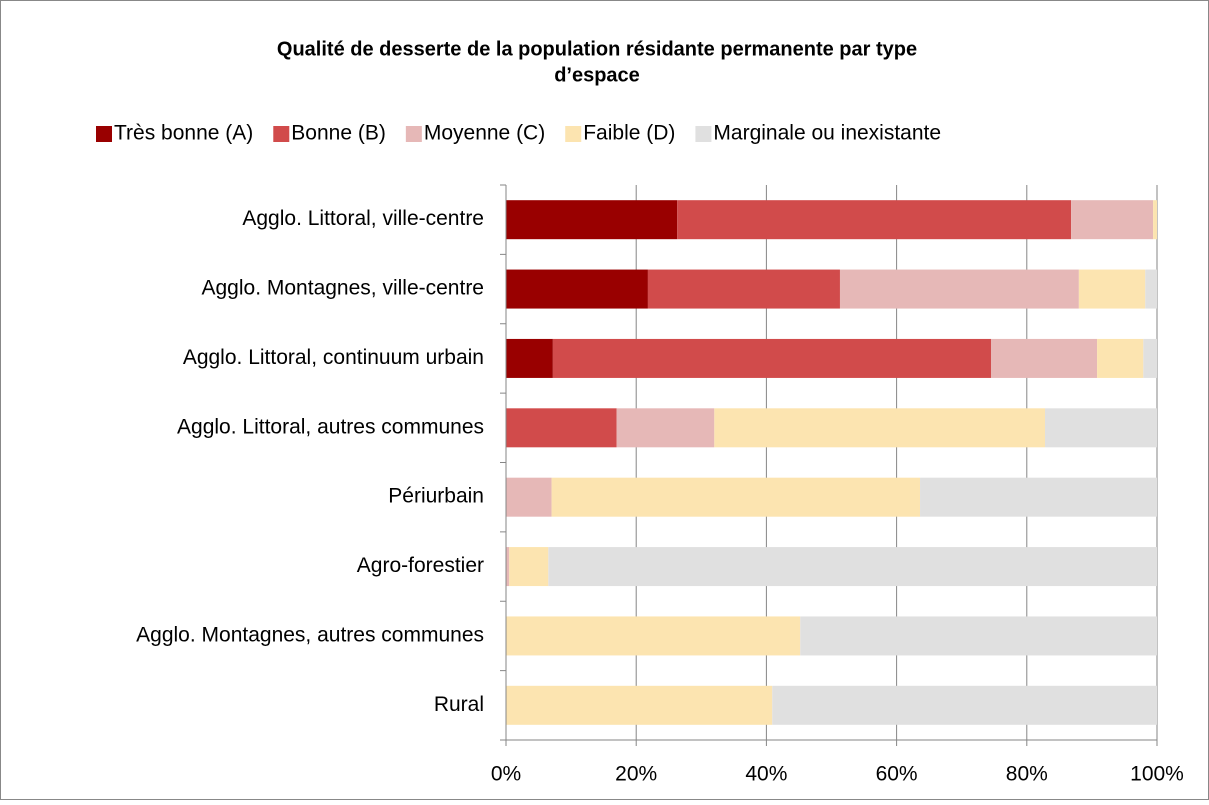 Image resolution: width=1209 pixels, height=805 pixels. I want to click on legend-label: Faible (D), so click(629, 133).